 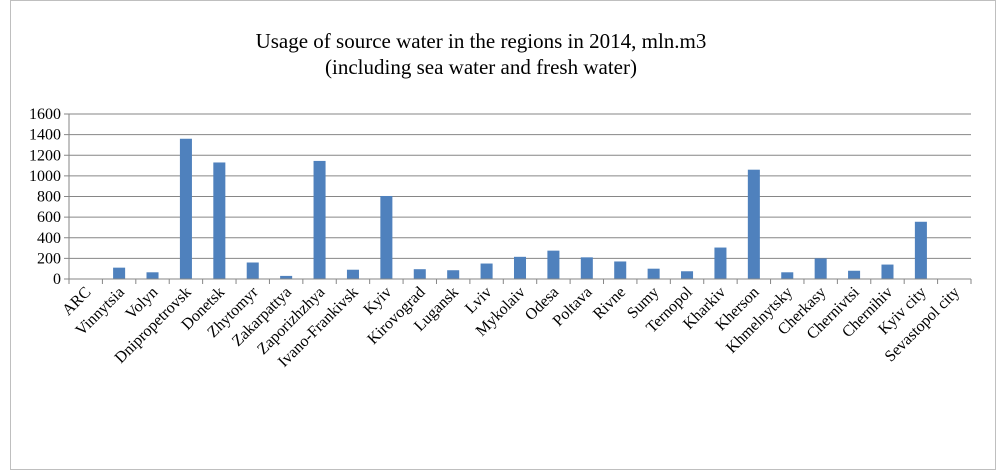 I want to click on bar-kherson, so click(x=753, y=224).